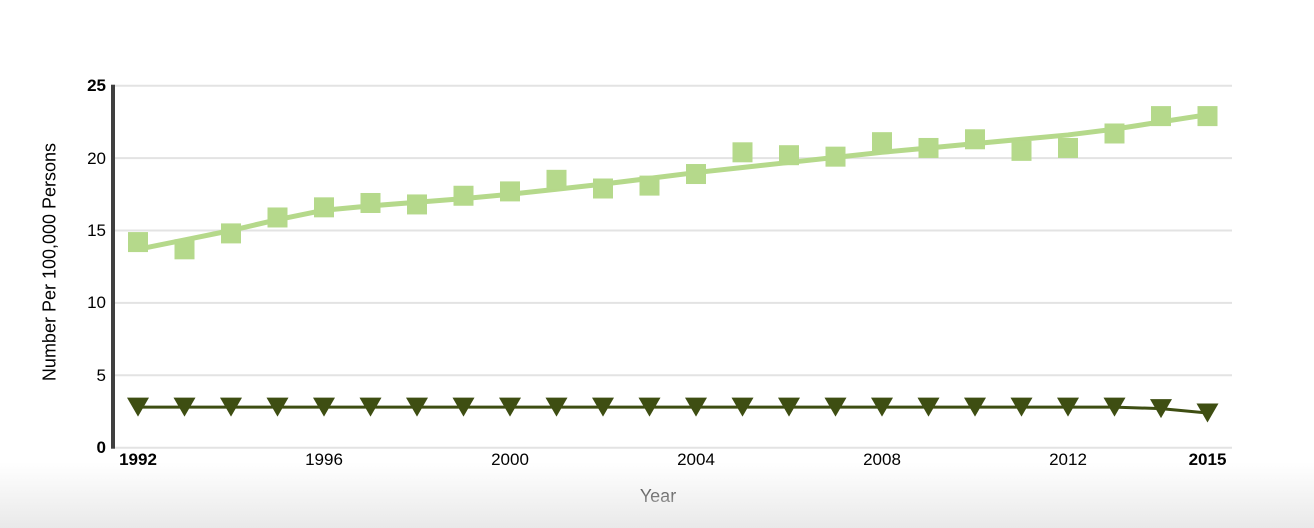  I want to click on y-tick-label-15: 15, so click(96, 230).